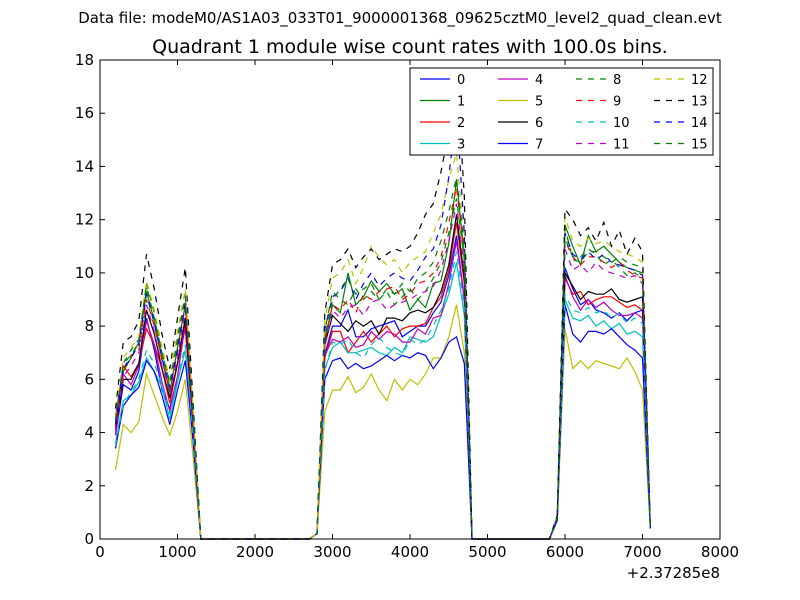  What do you see at coordinates (84, 166) in the screenshot?
I see `y-tick-label: 14` at bounding box center [84, 166].